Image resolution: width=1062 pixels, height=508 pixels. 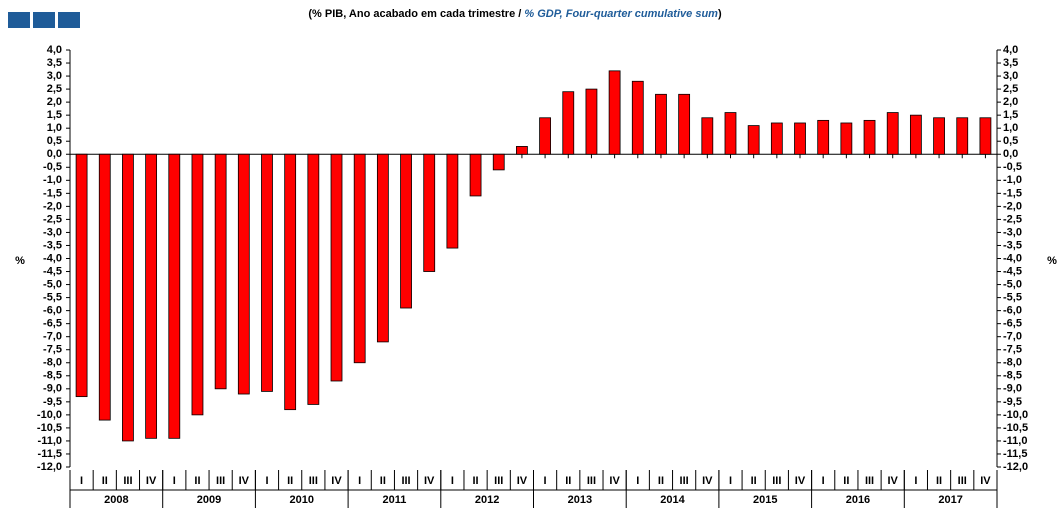 I want to click on y-tick-label: -4,0, so click(x=52, y=258).